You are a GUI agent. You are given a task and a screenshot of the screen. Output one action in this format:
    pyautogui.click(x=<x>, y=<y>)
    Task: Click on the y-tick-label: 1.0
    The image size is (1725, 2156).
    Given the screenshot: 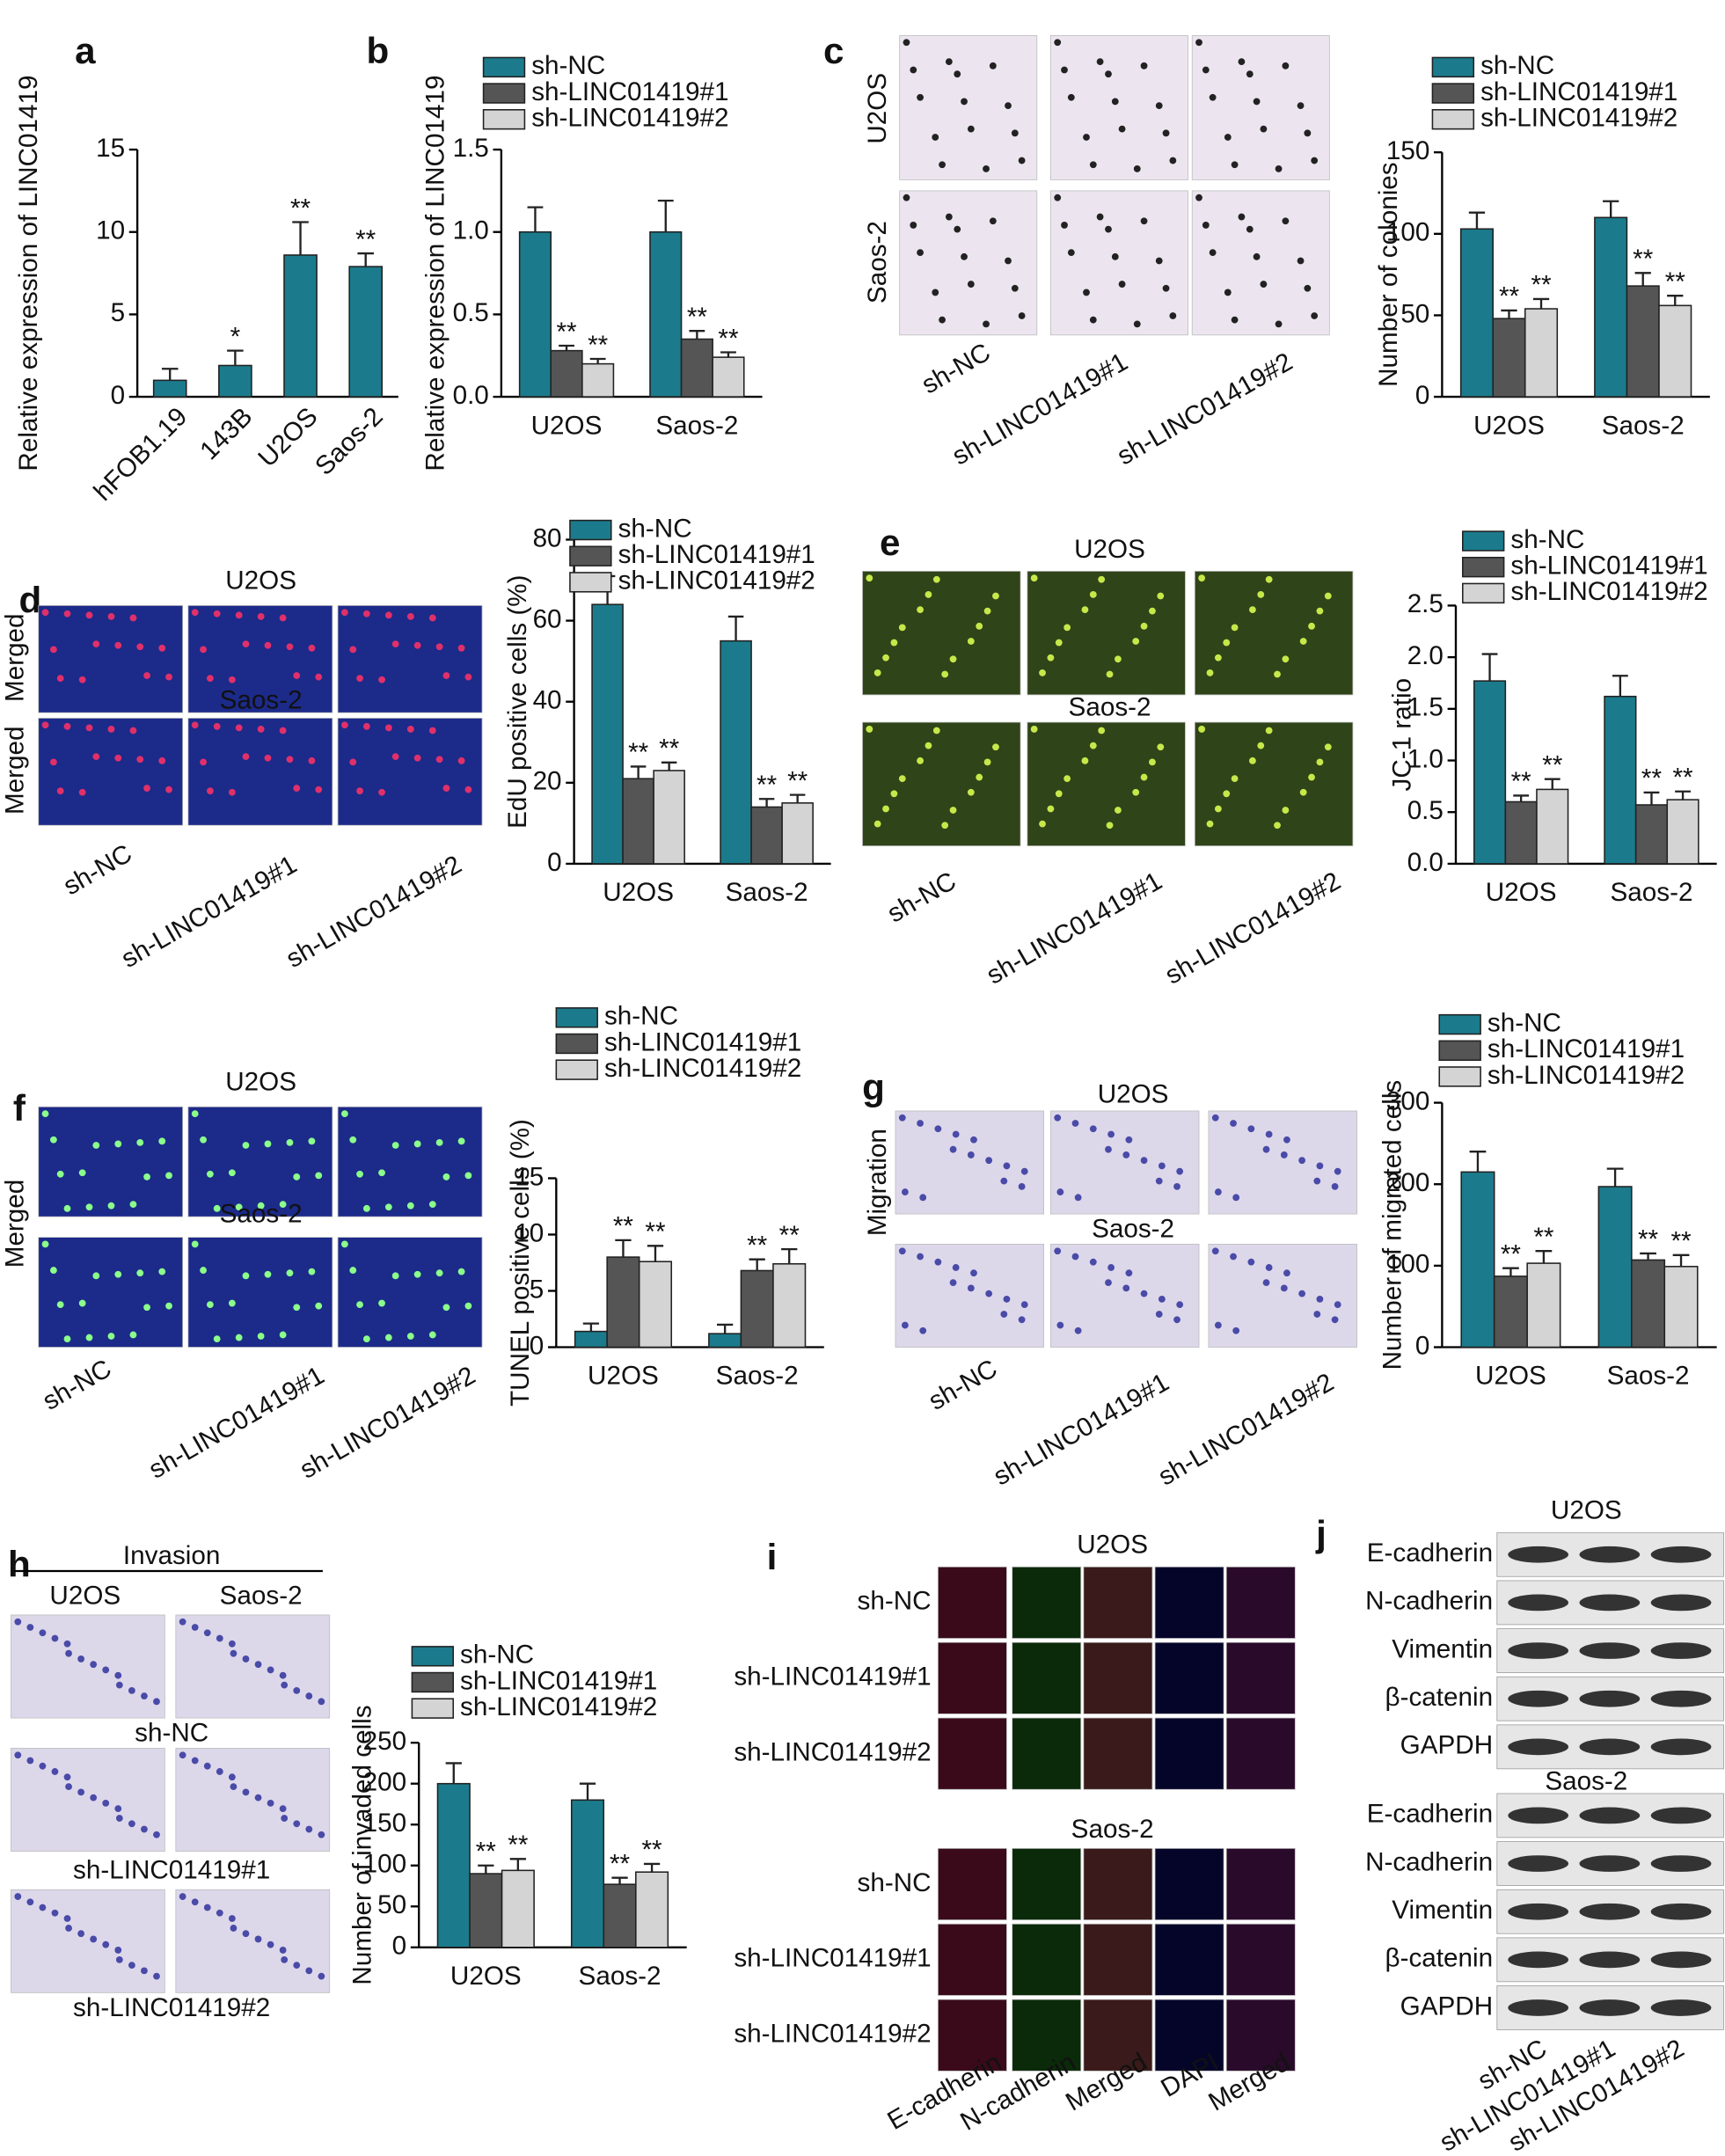 What is the action you would take?
    pyautogui.click(x=1425, y=758)
    